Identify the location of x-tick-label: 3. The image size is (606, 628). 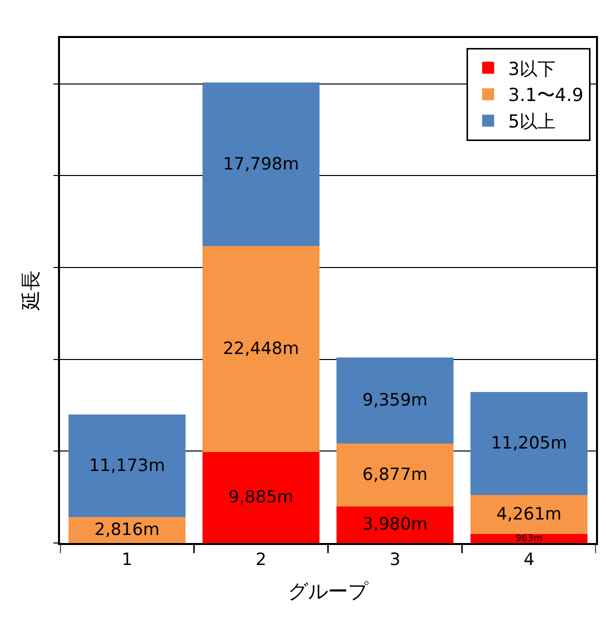
(395, 560).